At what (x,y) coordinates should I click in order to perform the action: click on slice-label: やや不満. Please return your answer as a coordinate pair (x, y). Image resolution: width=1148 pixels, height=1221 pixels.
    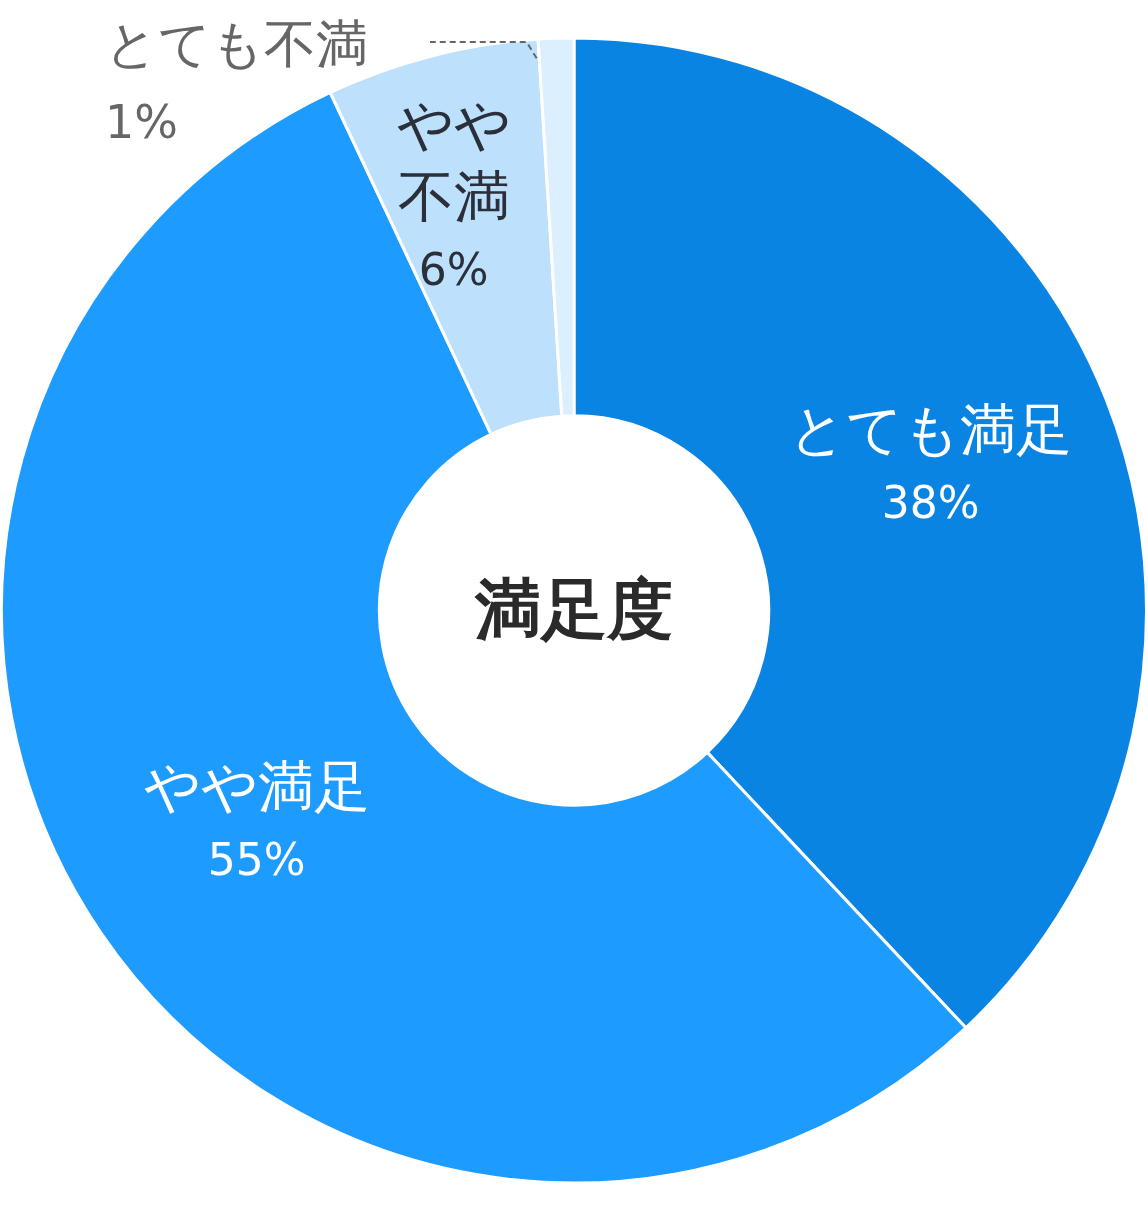
    Looking at the image, I should click on (453, 160).